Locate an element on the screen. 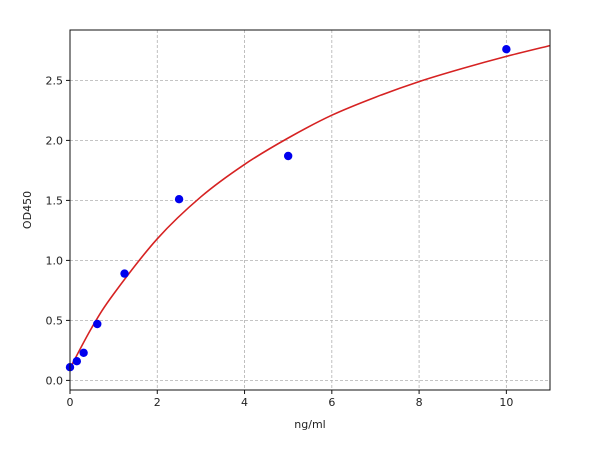  y-tick-label: 1.0 is located at coordinates (55, 260).